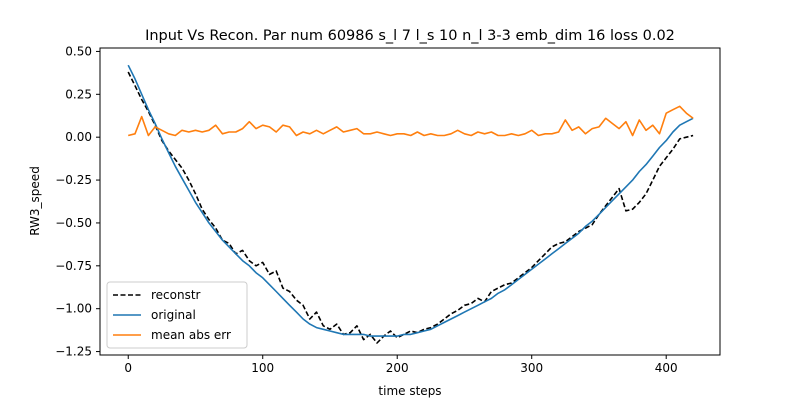 The height and width of the screenshot is (400, 800). Describe the element at coordinates (78, 94) in the screenshot. I see `y-tick-label: 0.25` at that location.